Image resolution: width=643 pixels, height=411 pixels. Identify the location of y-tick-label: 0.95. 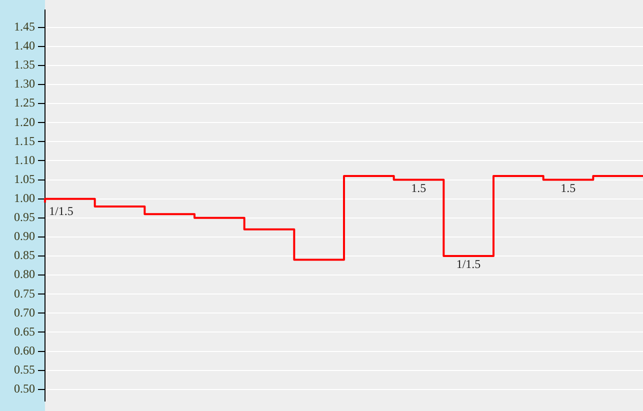
(24, 217).